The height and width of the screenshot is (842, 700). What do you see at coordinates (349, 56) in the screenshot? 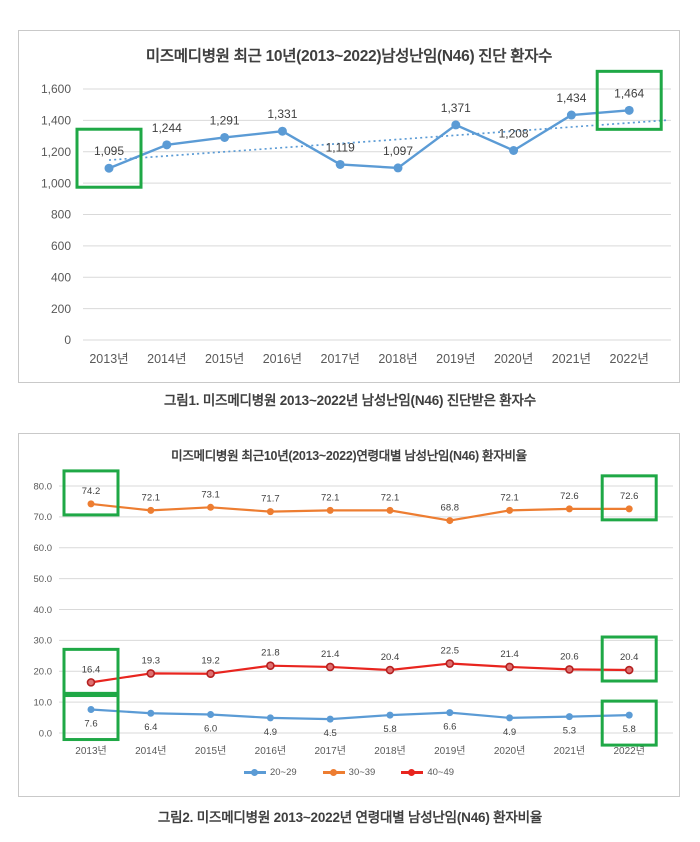
I see `chart1-title: 미즈메디병원 최근 10년(2013~2022)남성난임(N46) 진단 환자수` at bounding box center [349, 56].